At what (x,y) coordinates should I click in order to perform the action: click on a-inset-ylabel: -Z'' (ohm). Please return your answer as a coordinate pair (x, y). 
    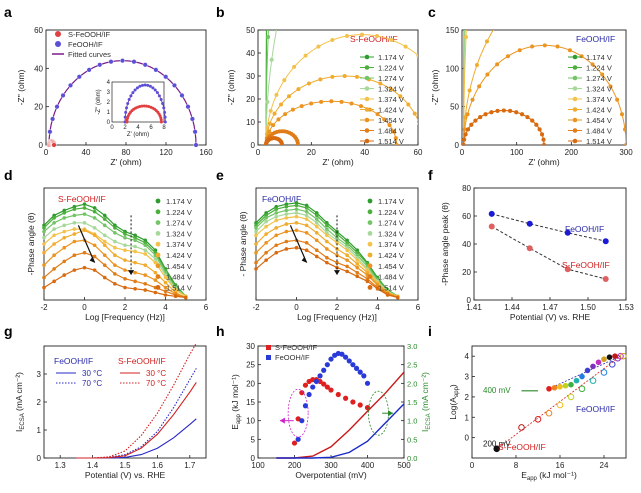
    Looking at the image, I should click on (99, 101).